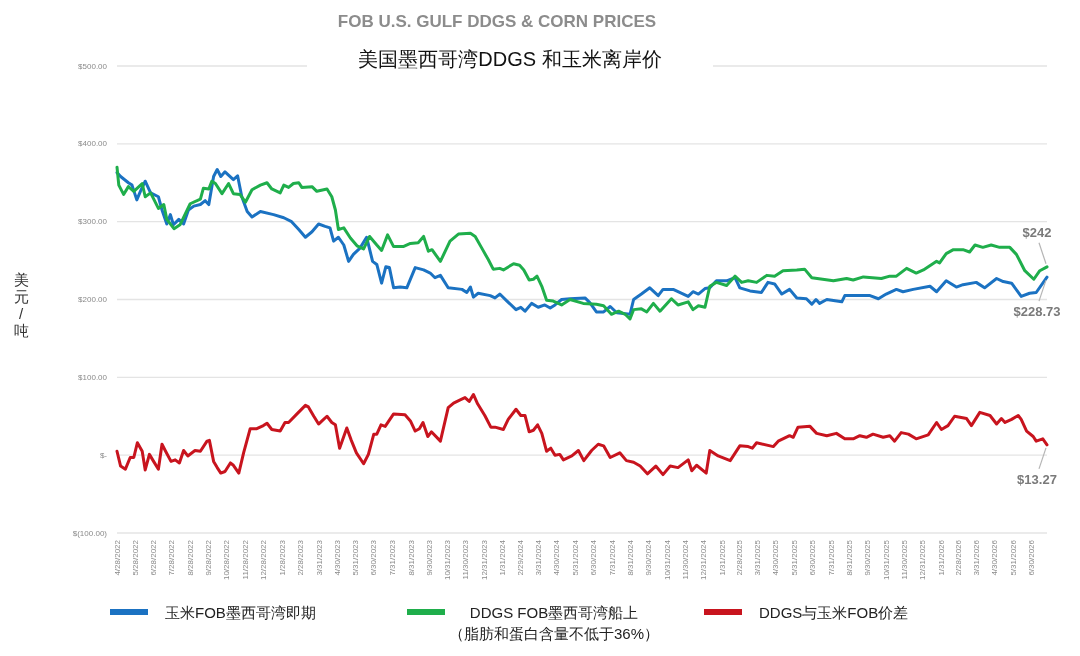  I want to click on x-tick-label: 12/31/2025, so click(923, 560).